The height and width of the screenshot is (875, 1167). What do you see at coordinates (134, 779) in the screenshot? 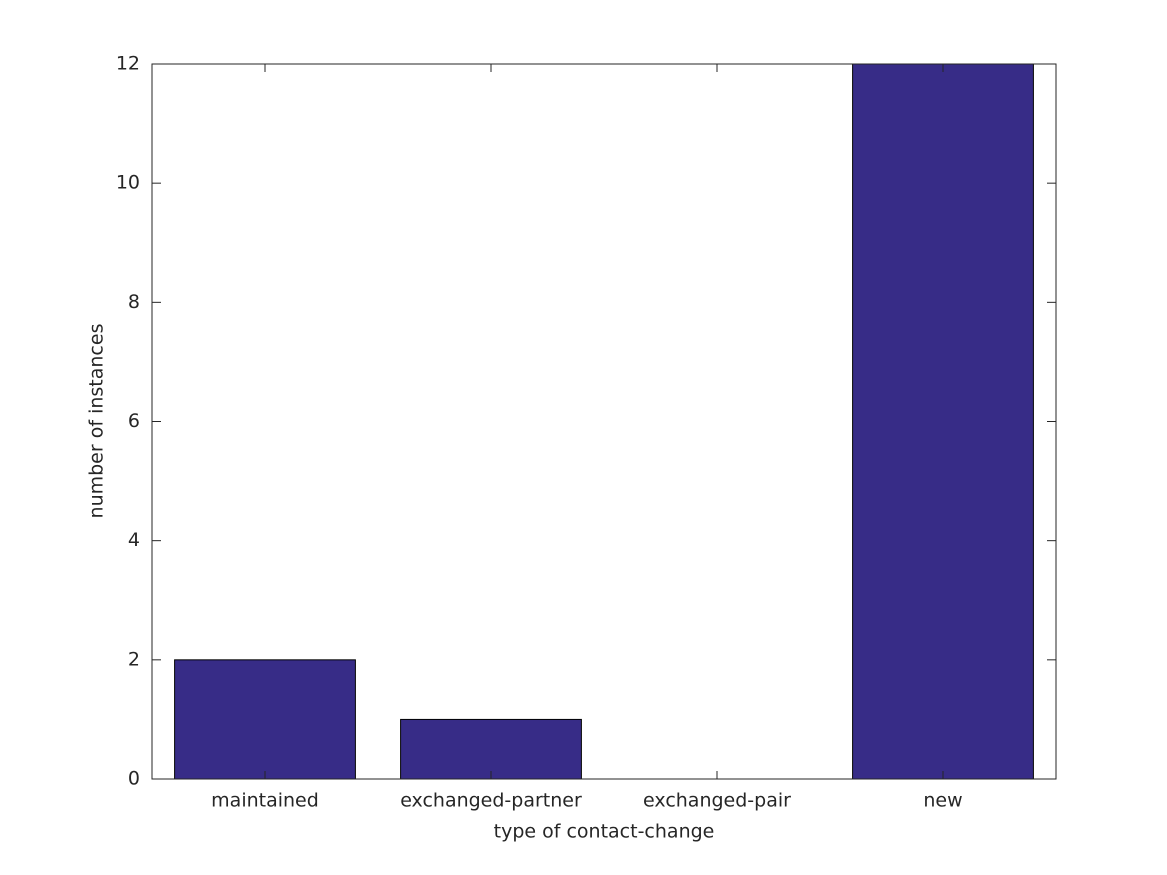
I see `y-tick-label: 0` at bounding box center [134, 779].